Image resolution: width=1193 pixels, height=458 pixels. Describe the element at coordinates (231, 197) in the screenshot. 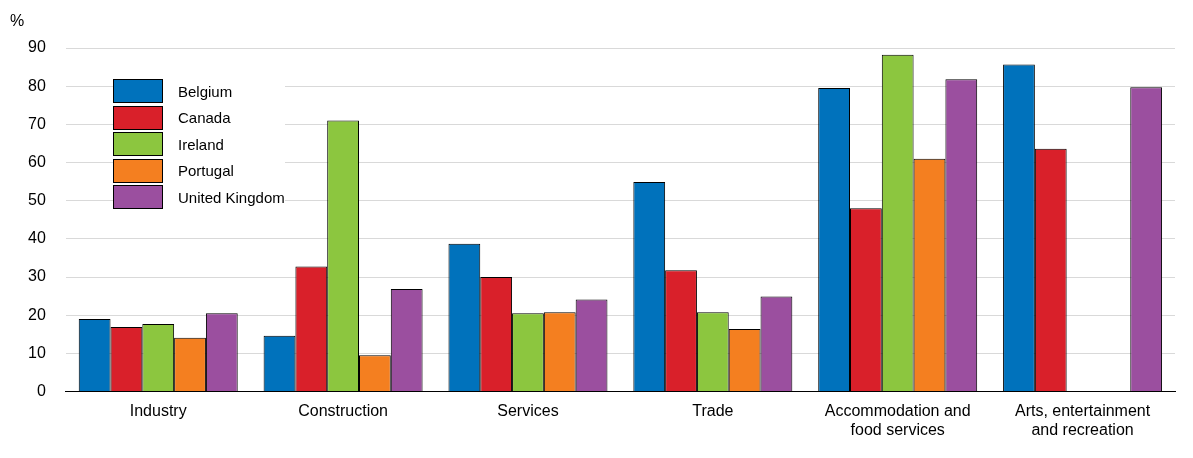

I see `legend-label: United Kingdom` at that location.